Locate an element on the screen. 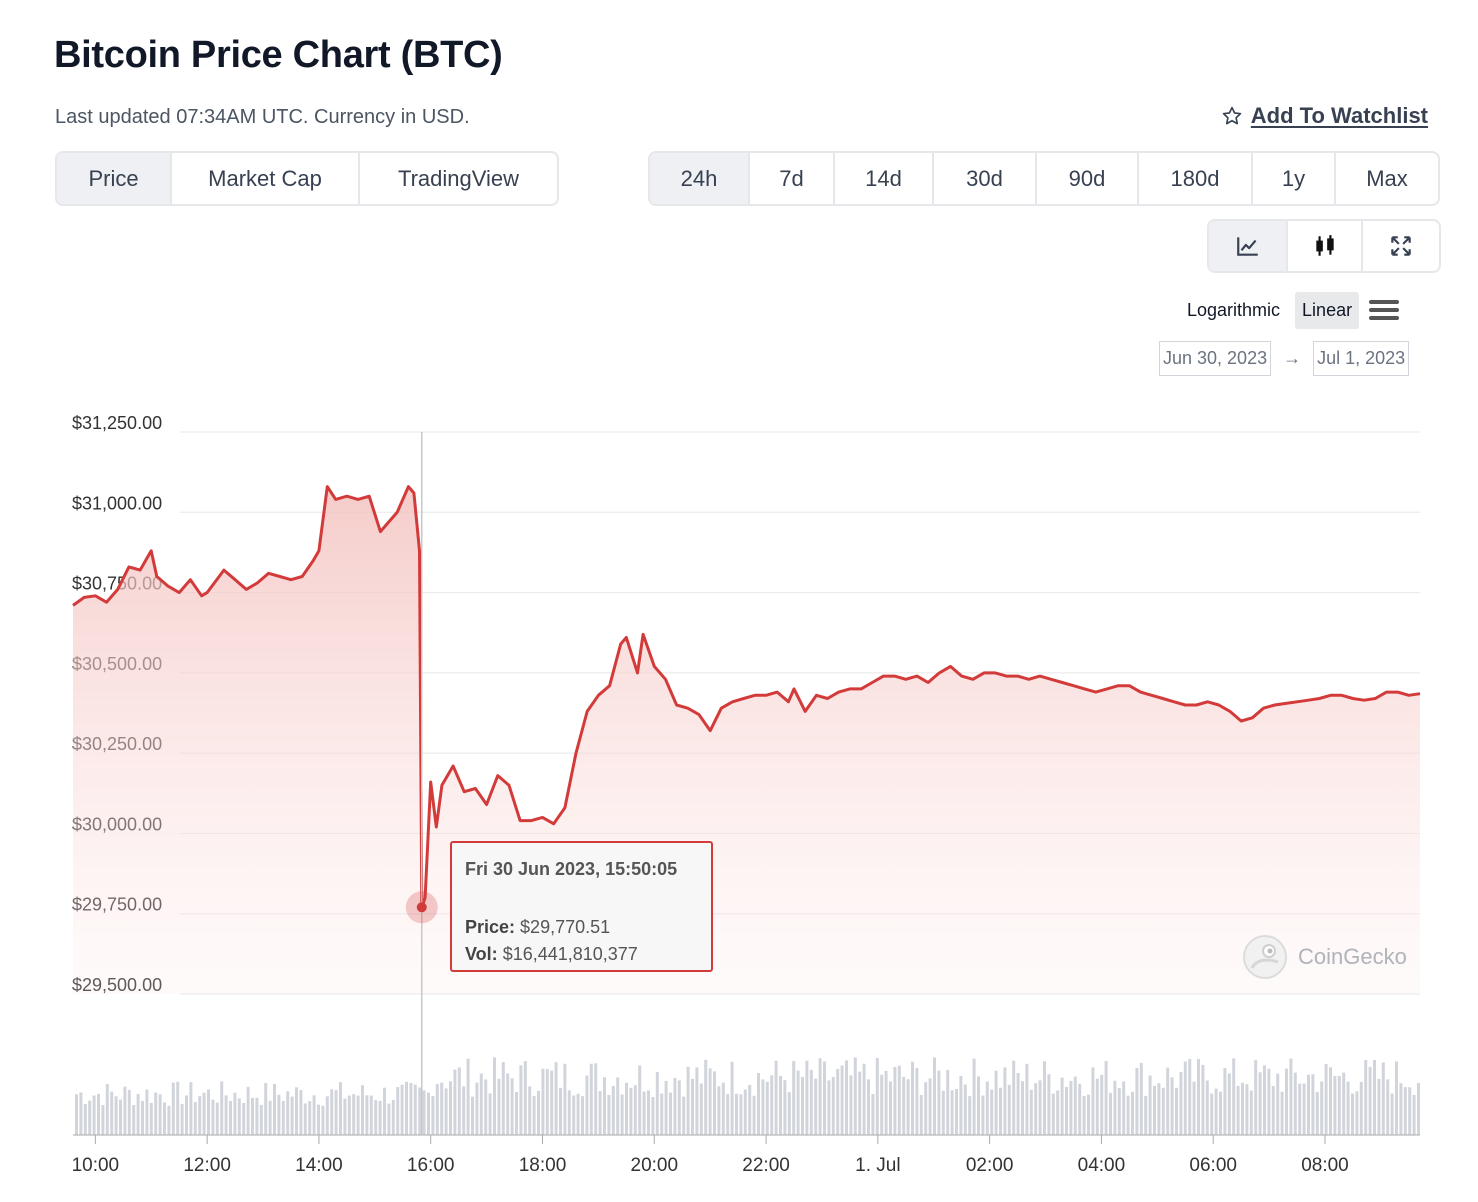  scale-linear: Linear is located at coordinates (1327, 310).